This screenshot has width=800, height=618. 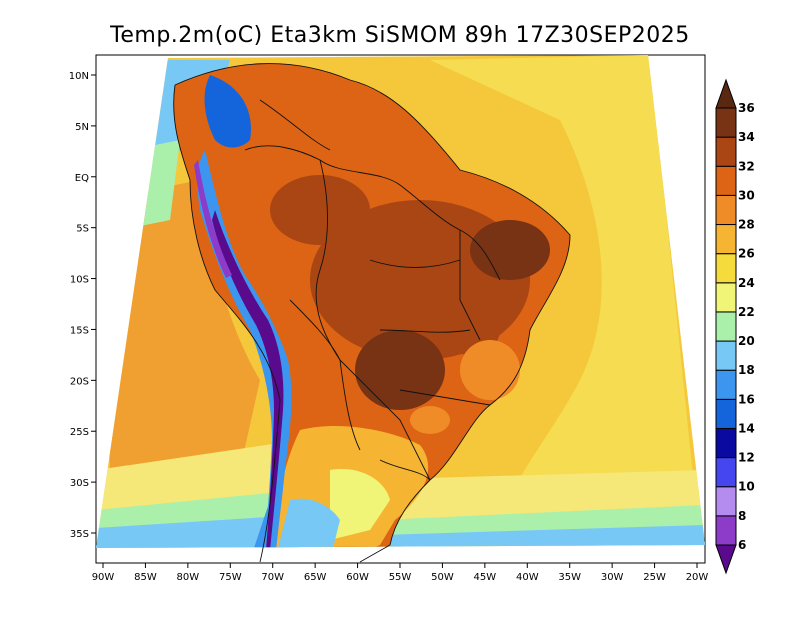 I want to click on colorbar-label: 8, so click(x=742, y=516).